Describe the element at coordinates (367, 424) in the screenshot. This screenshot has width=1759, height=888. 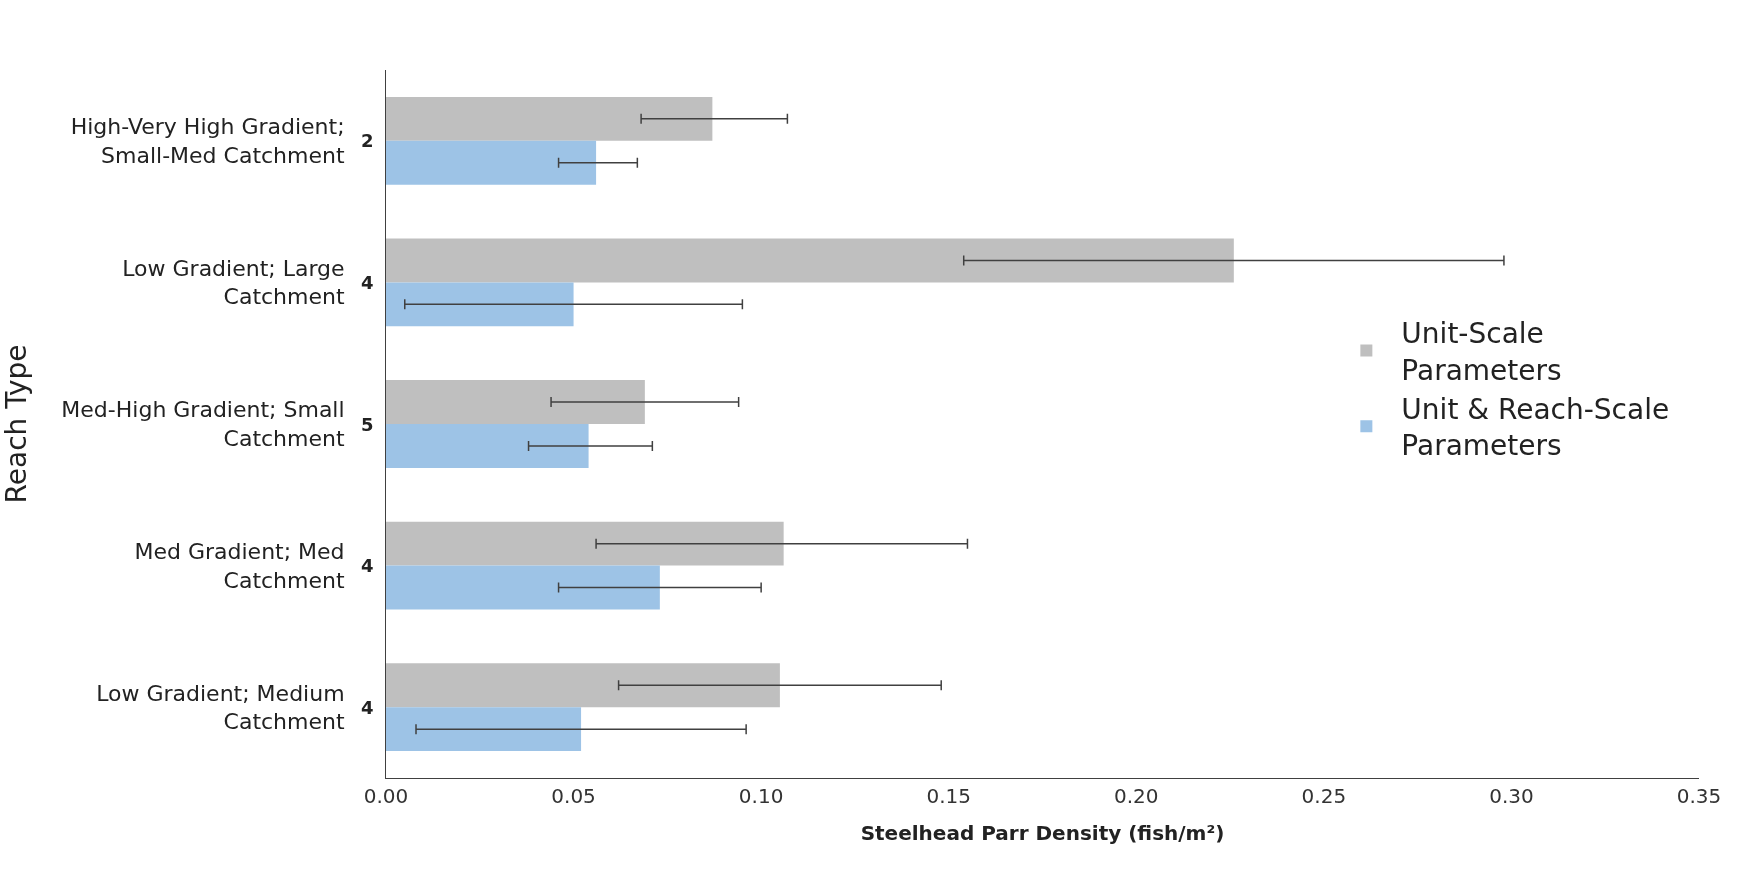
I see `text: 5` at that location.